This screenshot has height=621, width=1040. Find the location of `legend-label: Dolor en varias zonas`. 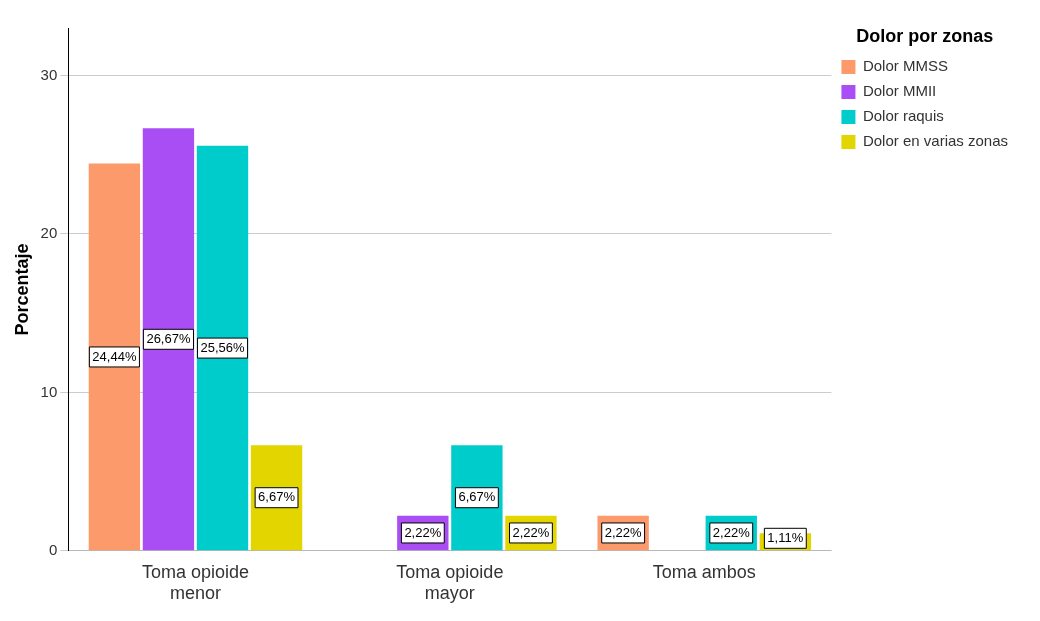

legend-label: Dolor en varias zonas is located at coordinates (935, 141).